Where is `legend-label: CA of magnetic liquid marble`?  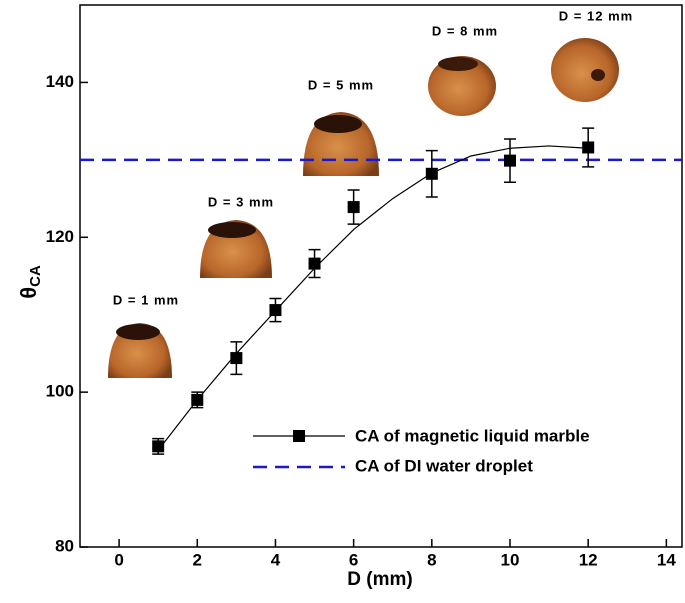
legend-label: CA of magnetic liquid marble is located at coordinates (472, 435).